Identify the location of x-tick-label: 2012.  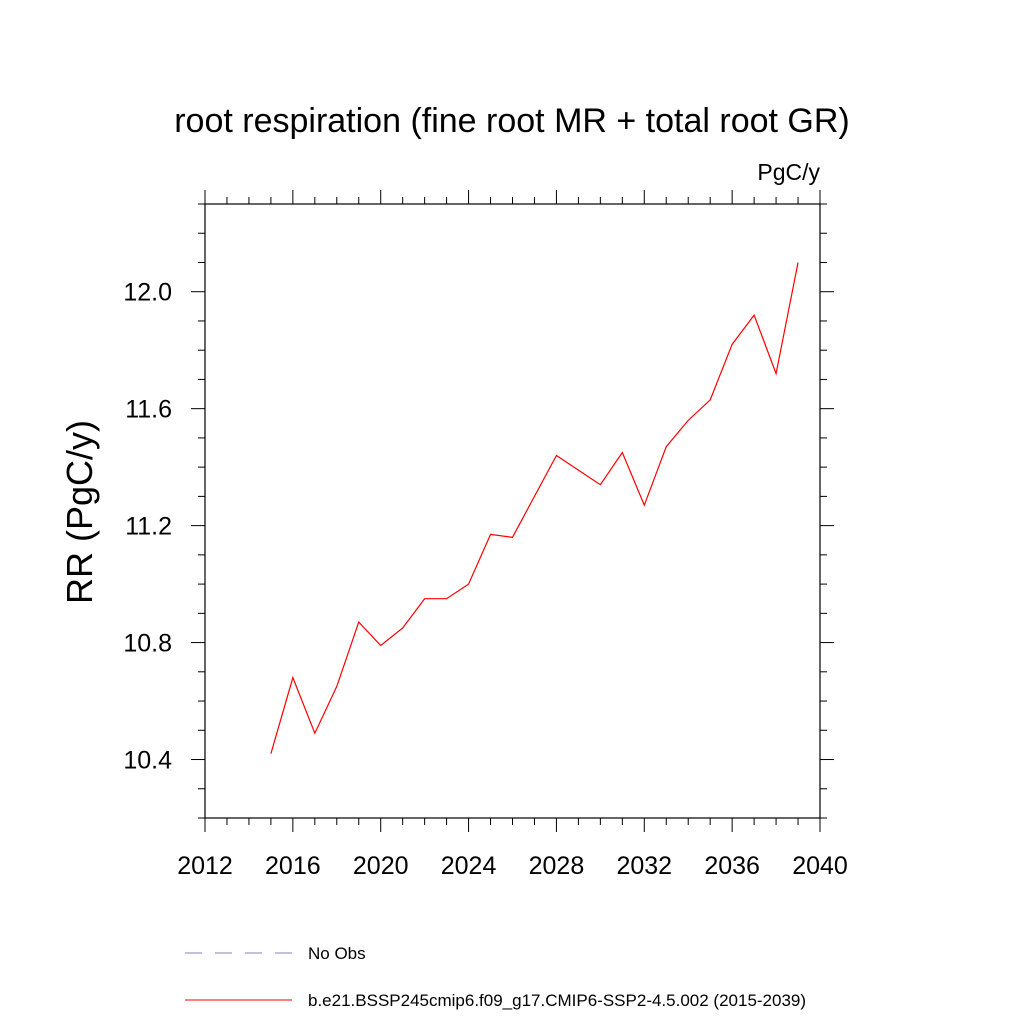
(205, 866).